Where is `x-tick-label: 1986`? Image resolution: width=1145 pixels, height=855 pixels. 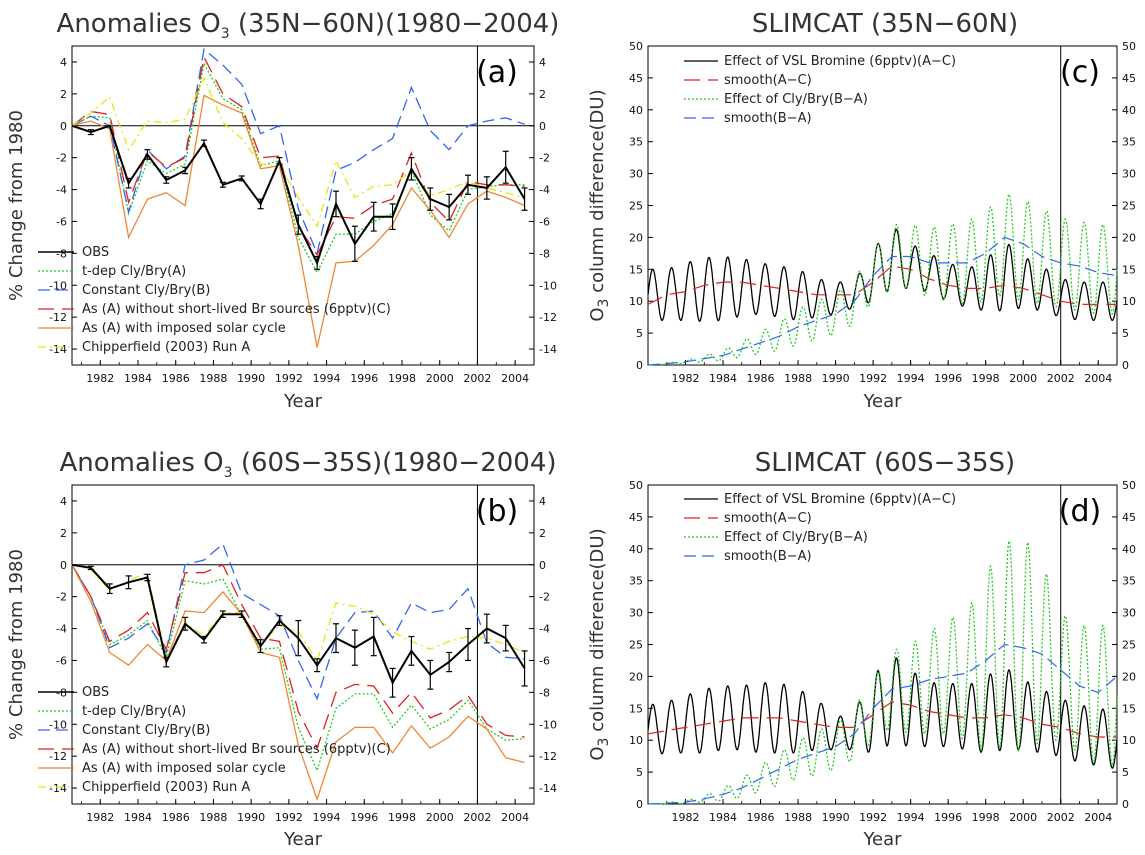
x-tick-label: 1986 is located at coordinates (176, 817).